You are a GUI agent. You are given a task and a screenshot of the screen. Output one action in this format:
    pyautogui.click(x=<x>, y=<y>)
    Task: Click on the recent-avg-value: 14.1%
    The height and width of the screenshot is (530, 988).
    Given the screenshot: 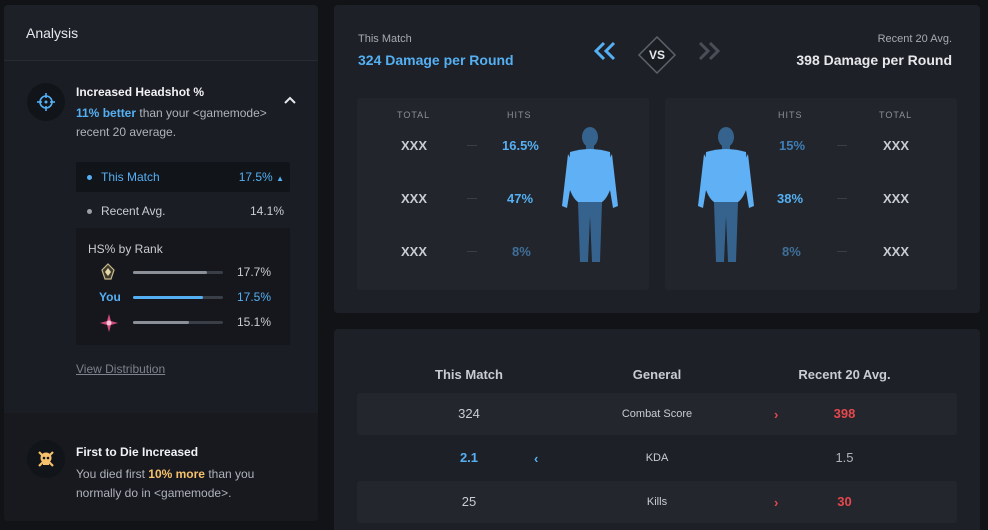 What is the action you would take?
    pyautogui.click(x=266, y=211)
    